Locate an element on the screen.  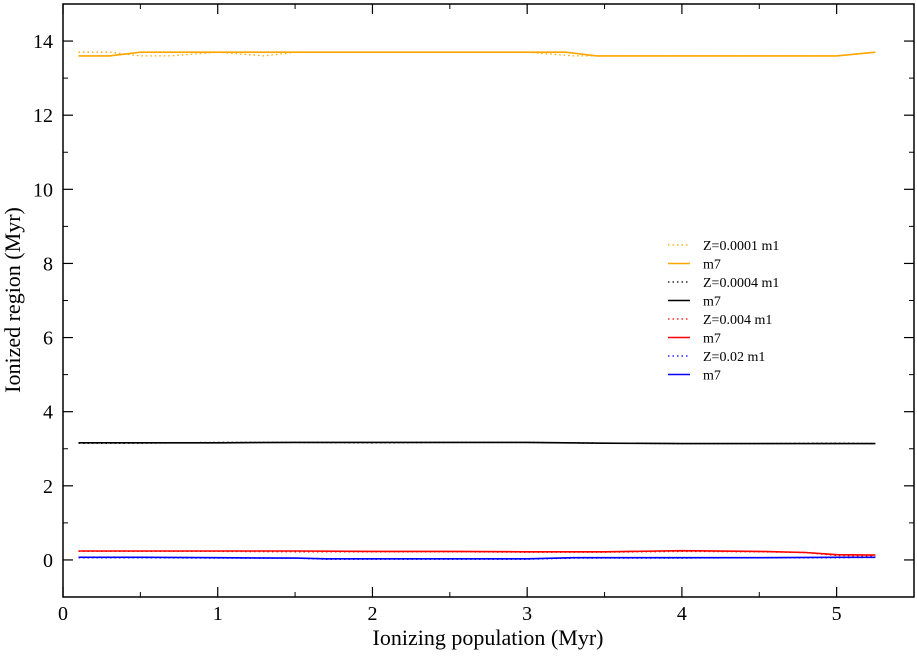
y-tick-label: 14 is located at coordinates (43, 42).